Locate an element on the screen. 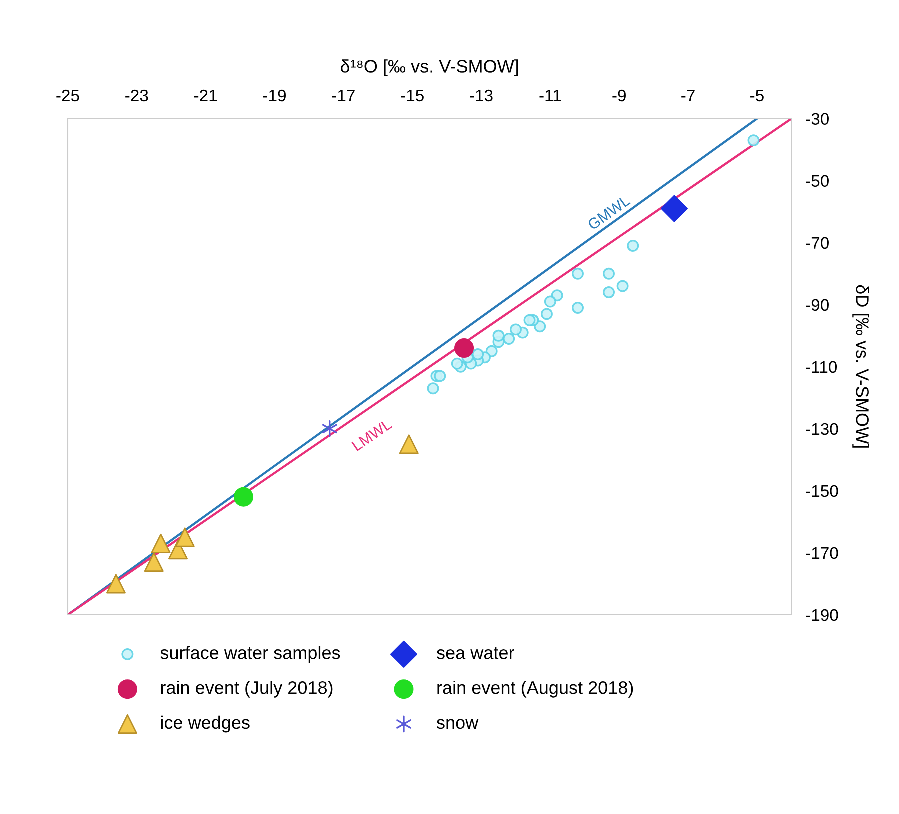 Image resolution: width=899 pixels, height=814 pixels. y-tick-label: -130 is located at coordinates (822, 429).